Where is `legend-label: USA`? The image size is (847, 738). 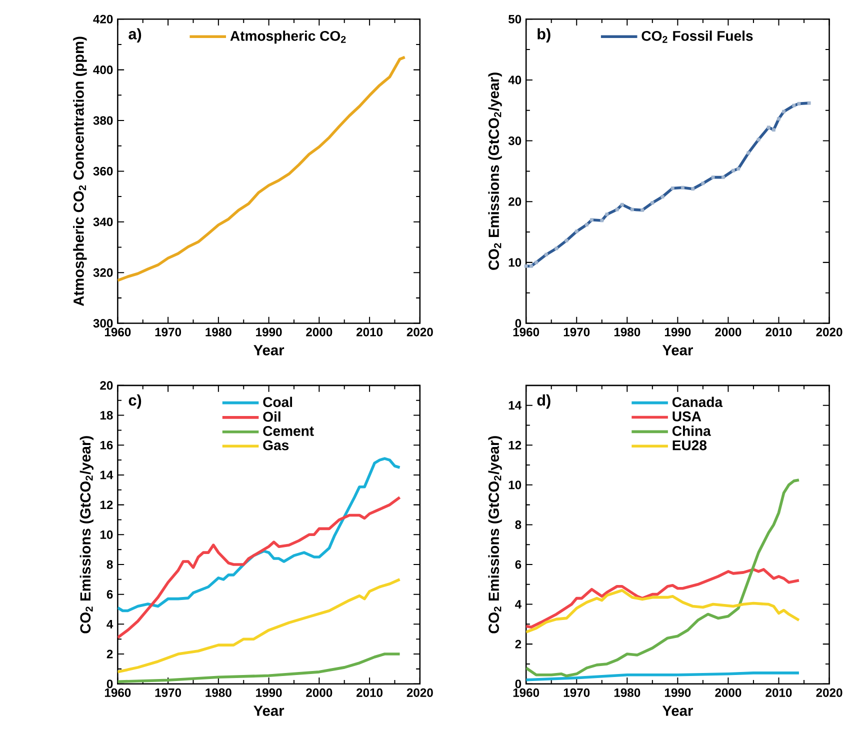 legend-label: USA is located at coordinates (687, 416).